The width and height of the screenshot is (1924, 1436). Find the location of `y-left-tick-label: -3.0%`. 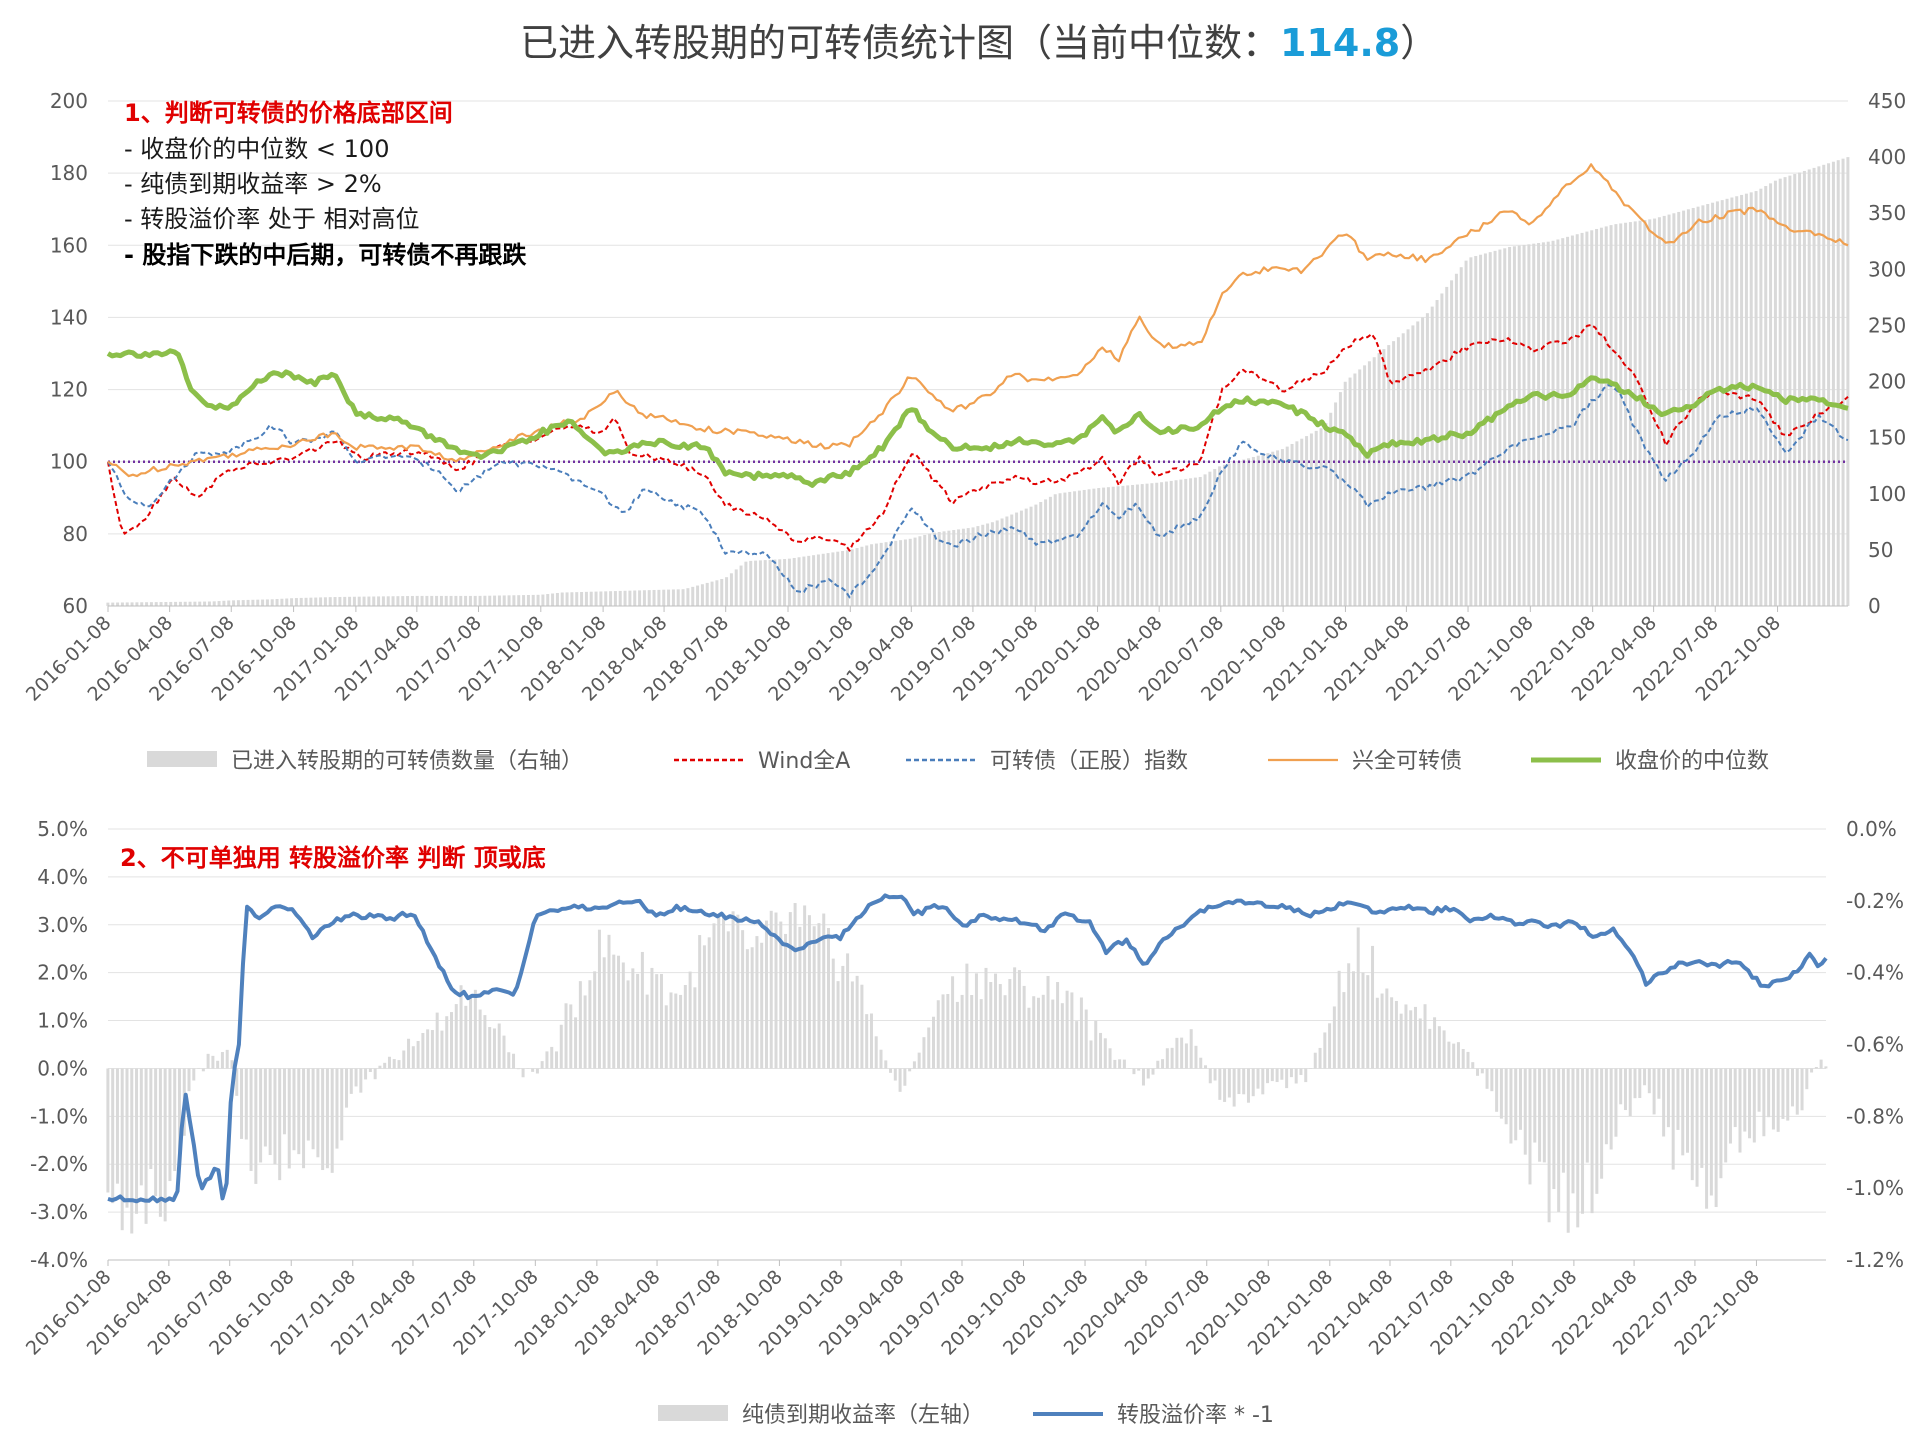

y-left-tick-label: -3.0% is located at coordinates (59, 1212).